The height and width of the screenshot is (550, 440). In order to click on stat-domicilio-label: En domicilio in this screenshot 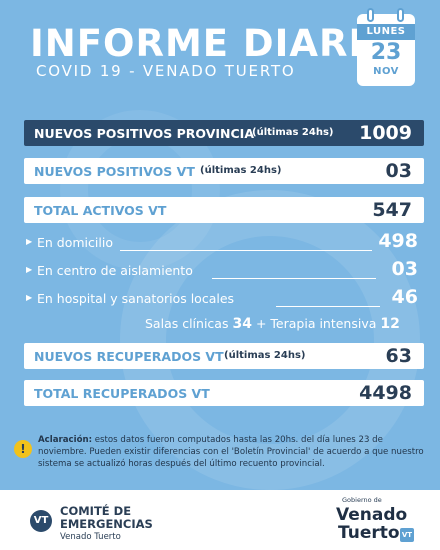, I will do `click(75, 242)`.